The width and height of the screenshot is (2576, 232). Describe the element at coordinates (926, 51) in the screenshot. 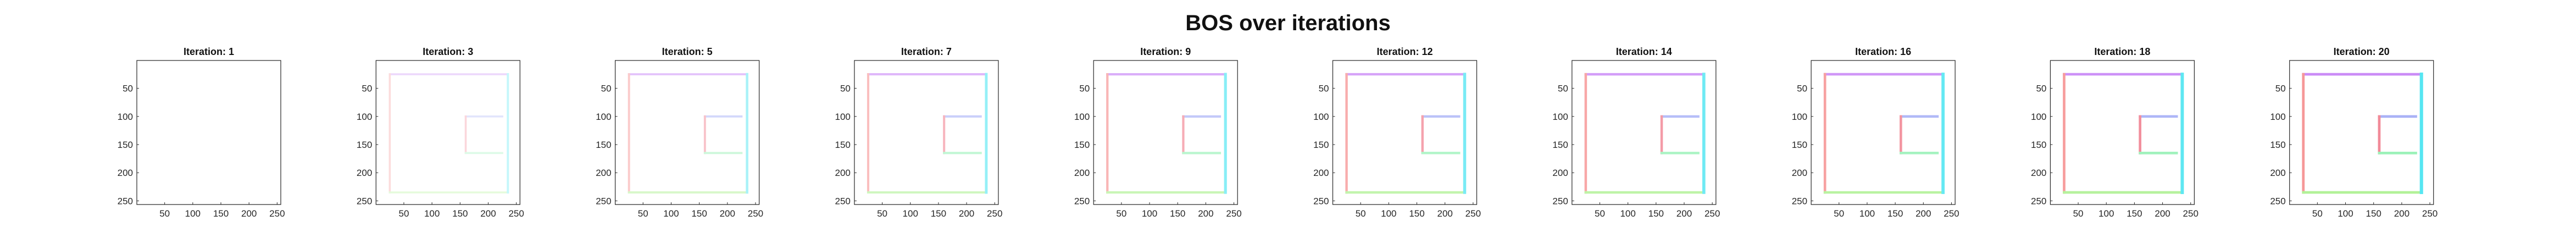

I see `subplot-title: Iteration: 7` at that location.